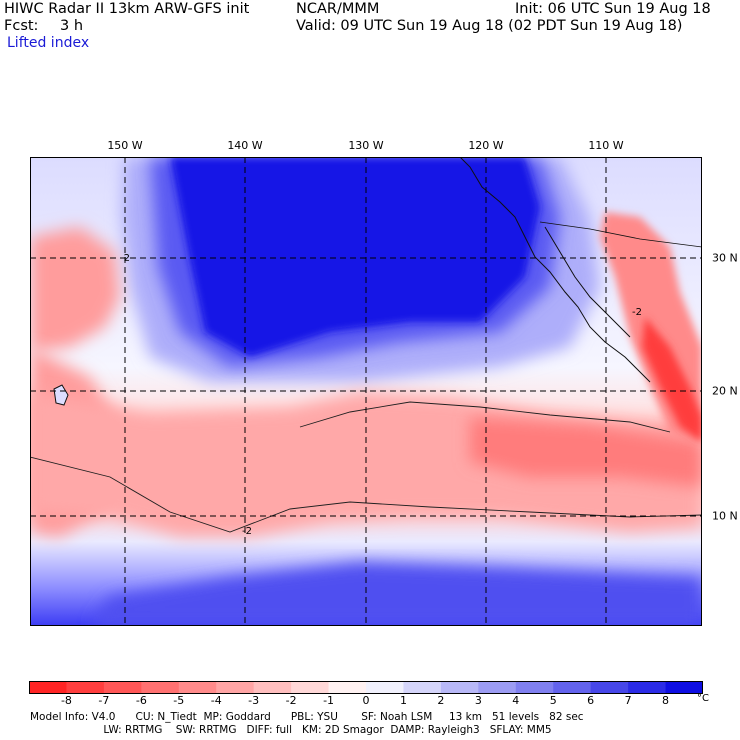 The width and height of the screenshot is (740, 740). Describe the element at coordinates (553, 700) in the screenshot. I see `colorbar-tick-label: 5` at that location.